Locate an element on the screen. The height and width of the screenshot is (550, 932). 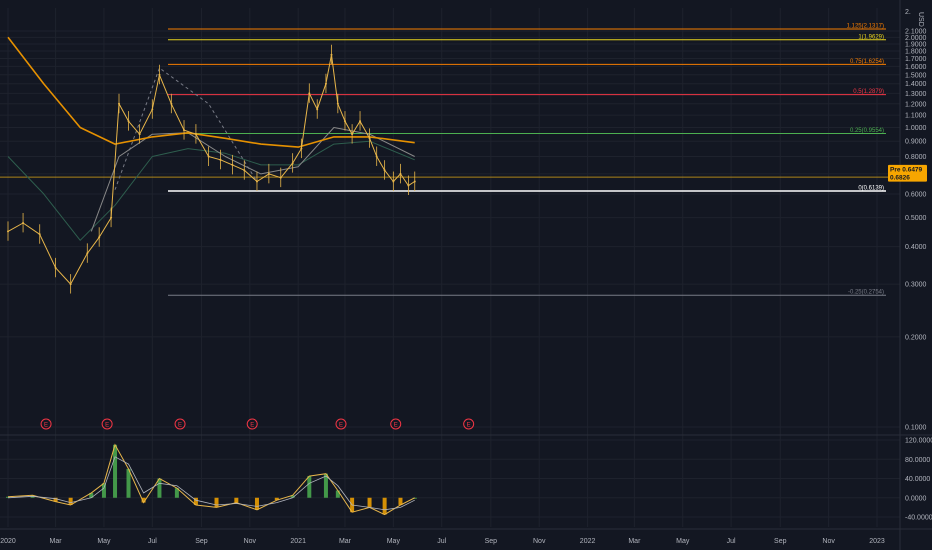
oscillator-pane is located at coordinates (211, 479).